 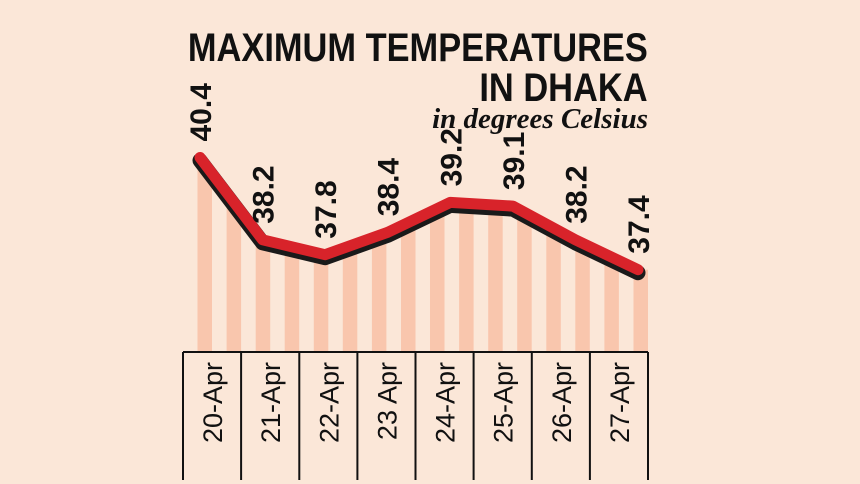 I want to click on x-axis, so click(x=415, y=415).